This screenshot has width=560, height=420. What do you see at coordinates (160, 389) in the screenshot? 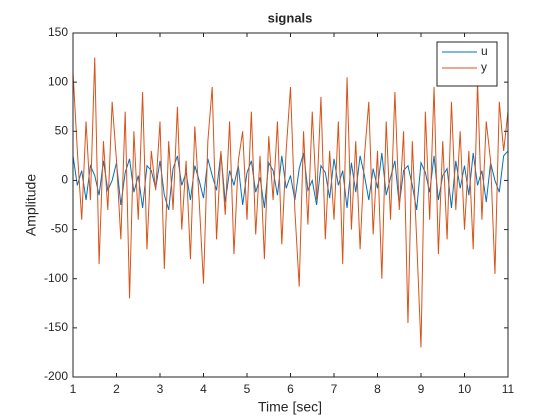
I see `x-tick-label: 3` at bounding box center [160, 389].